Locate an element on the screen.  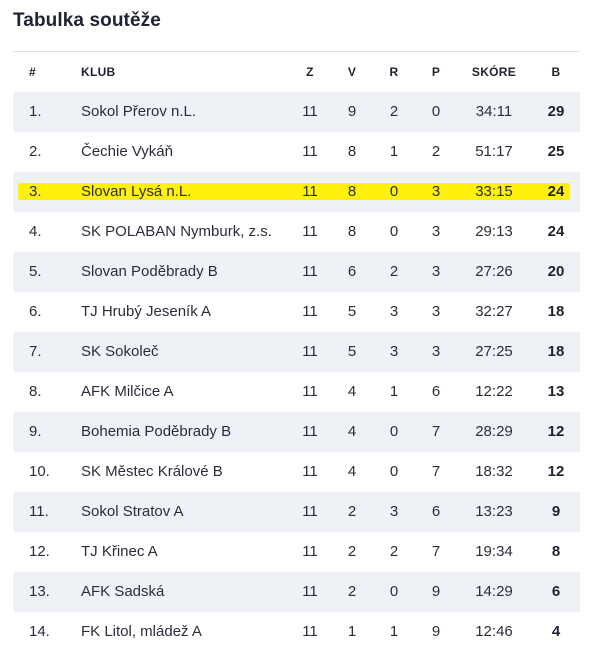
column-header-club: KLUB is located at coordinates (98, 72).